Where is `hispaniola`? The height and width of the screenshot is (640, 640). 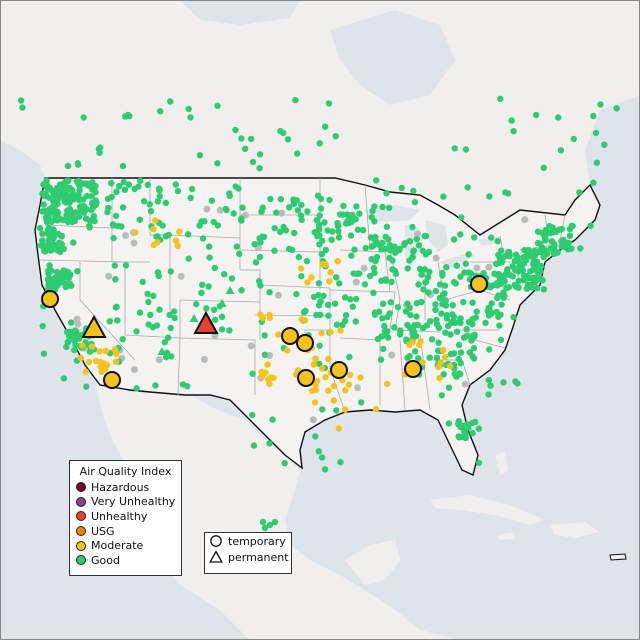
hispaniola is located at coordinates (575, 530).